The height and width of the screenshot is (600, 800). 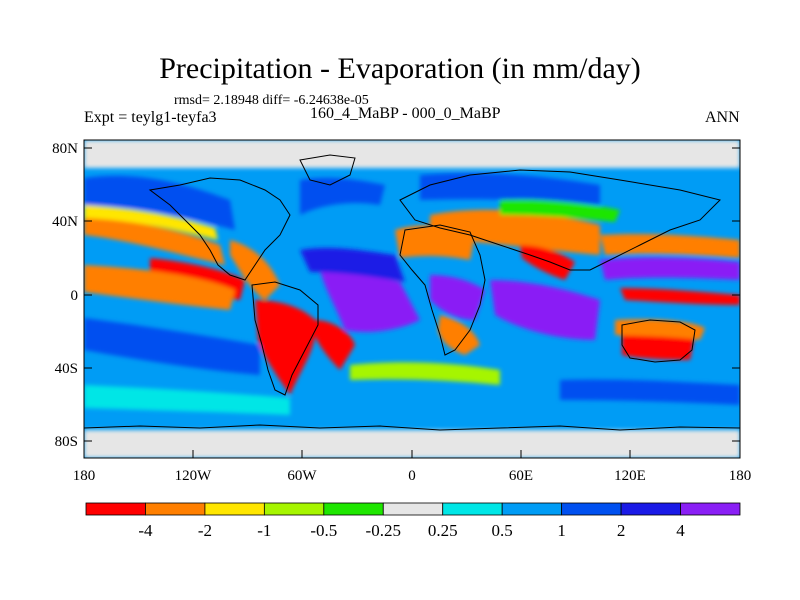 What do you see at coordinates (145, 530) in the screenshot?
I see `colorbar-level-label: -4` at bounding box center [145, 530].